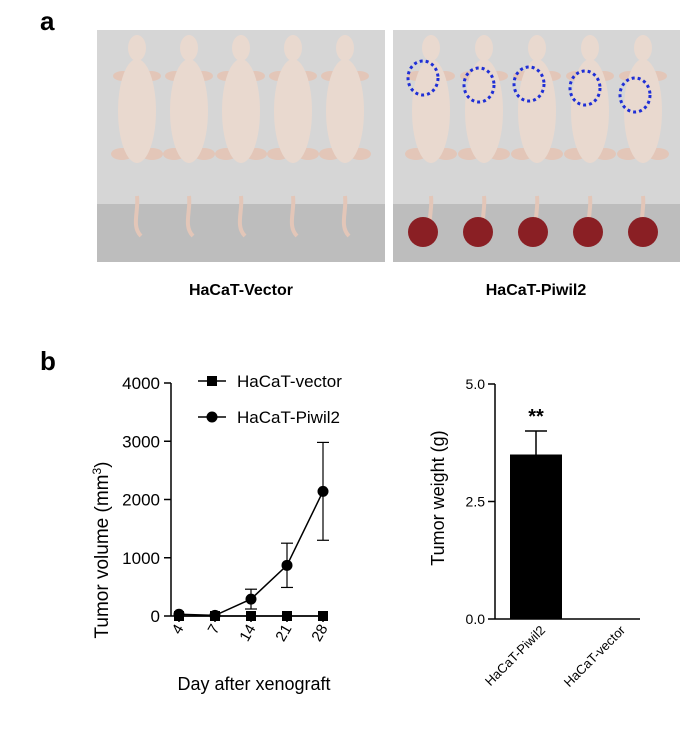 Image resolution: width=700 pixels, height=750 pixels. I want to click on bar, so click(536, 536).